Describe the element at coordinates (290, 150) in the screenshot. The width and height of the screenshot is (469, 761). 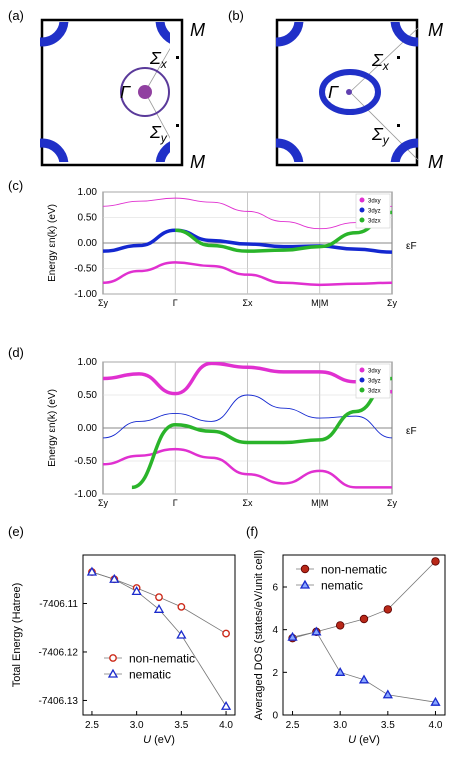
I see `corner-pocket-b-bl` at that location.